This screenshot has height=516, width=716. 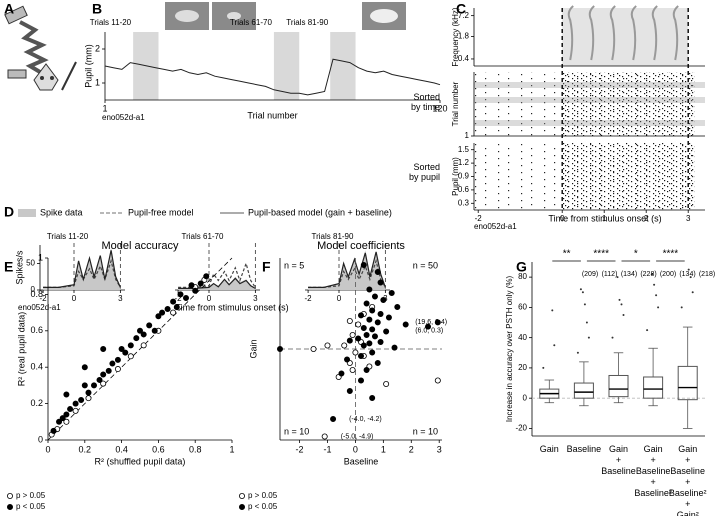 What do you see at coordinates (140, 349) in the screenshot?
I see `identity-line` at bounding box center [140, 349].